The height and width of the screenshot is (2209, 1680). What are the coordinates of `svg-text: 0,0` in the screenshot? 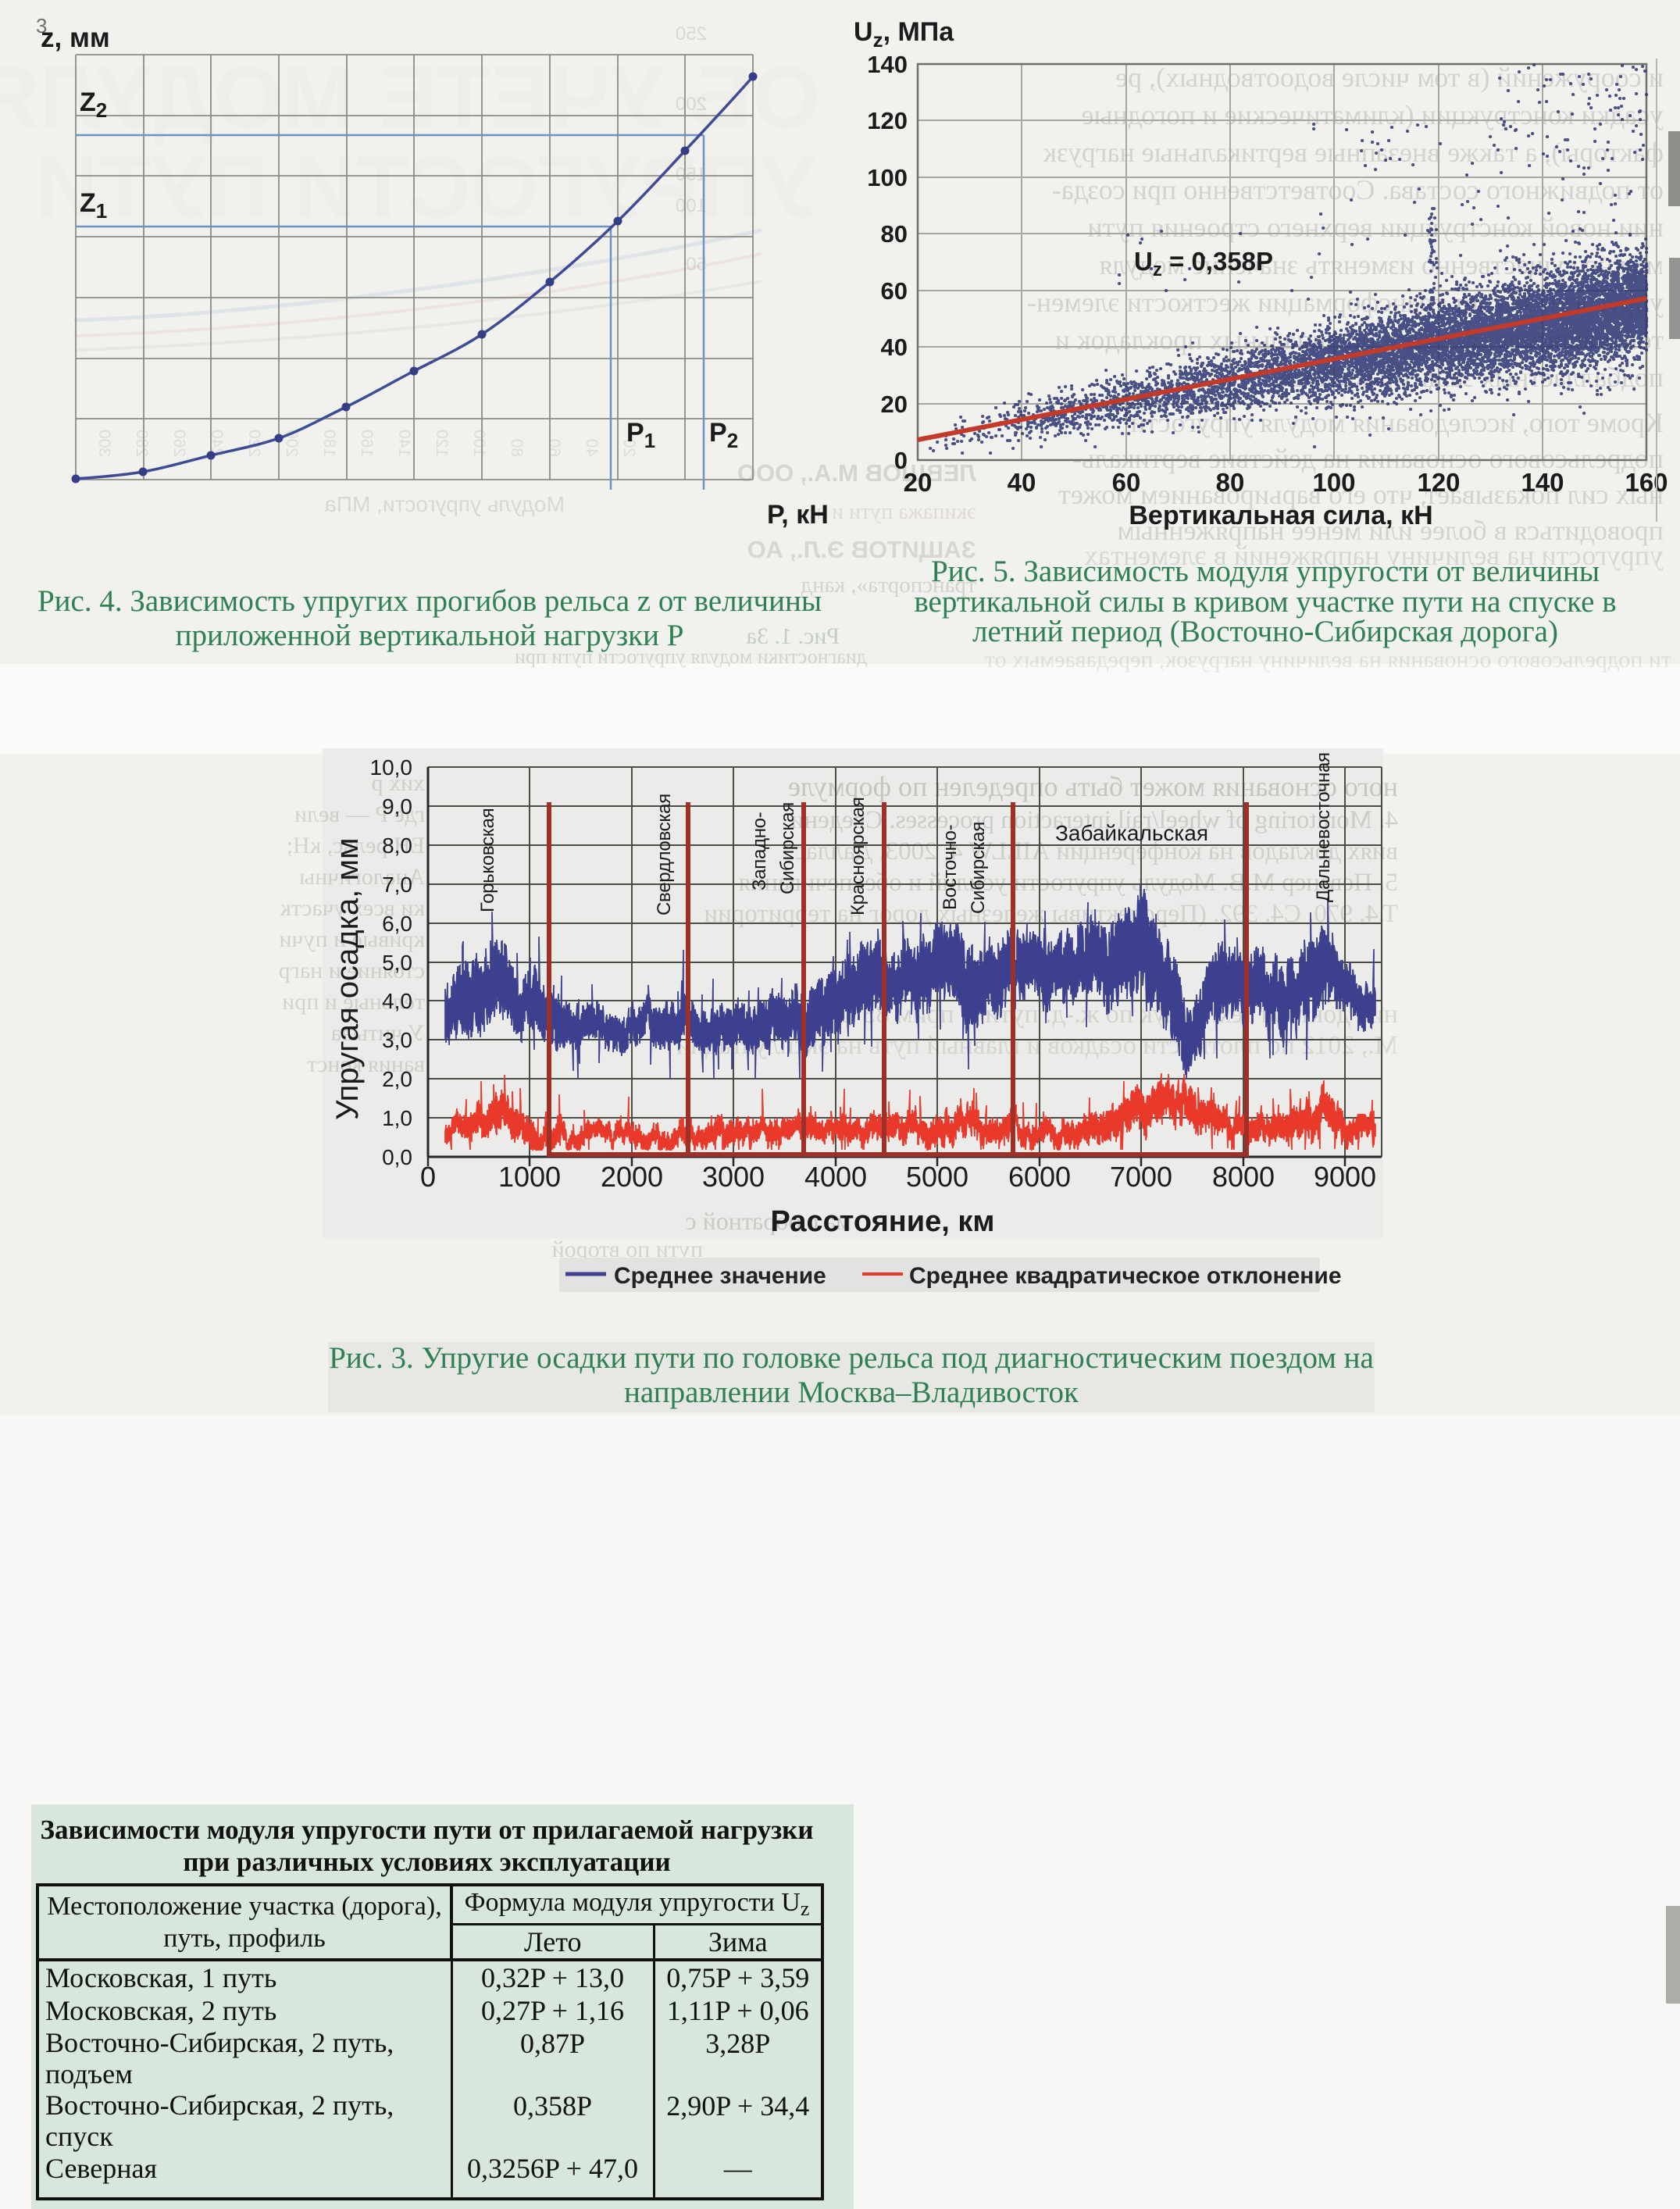 It's located at (397, 1157).